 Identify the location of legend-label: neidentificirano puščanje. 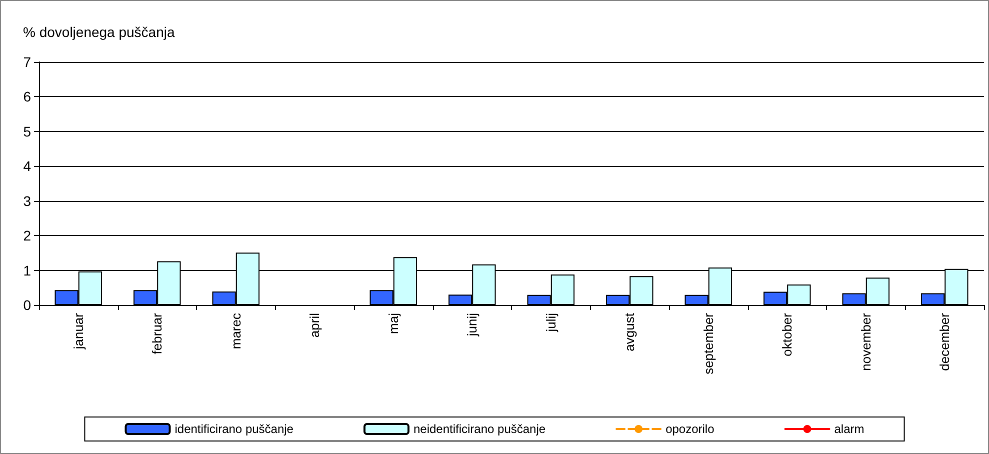
(479, 429).